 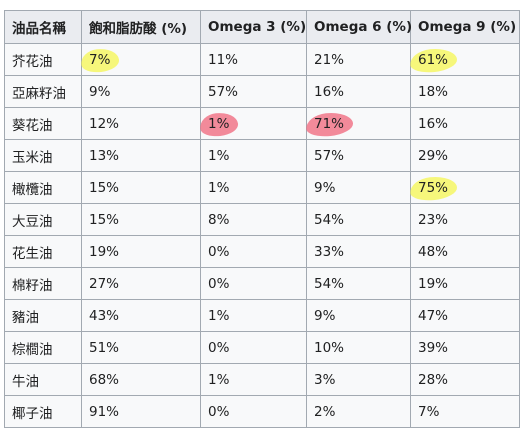 What do you see at coordinates (253, 27) in the screenshot?
I see `header-omega-3: Omega 3 (%)` at bounding box center [253, 27].